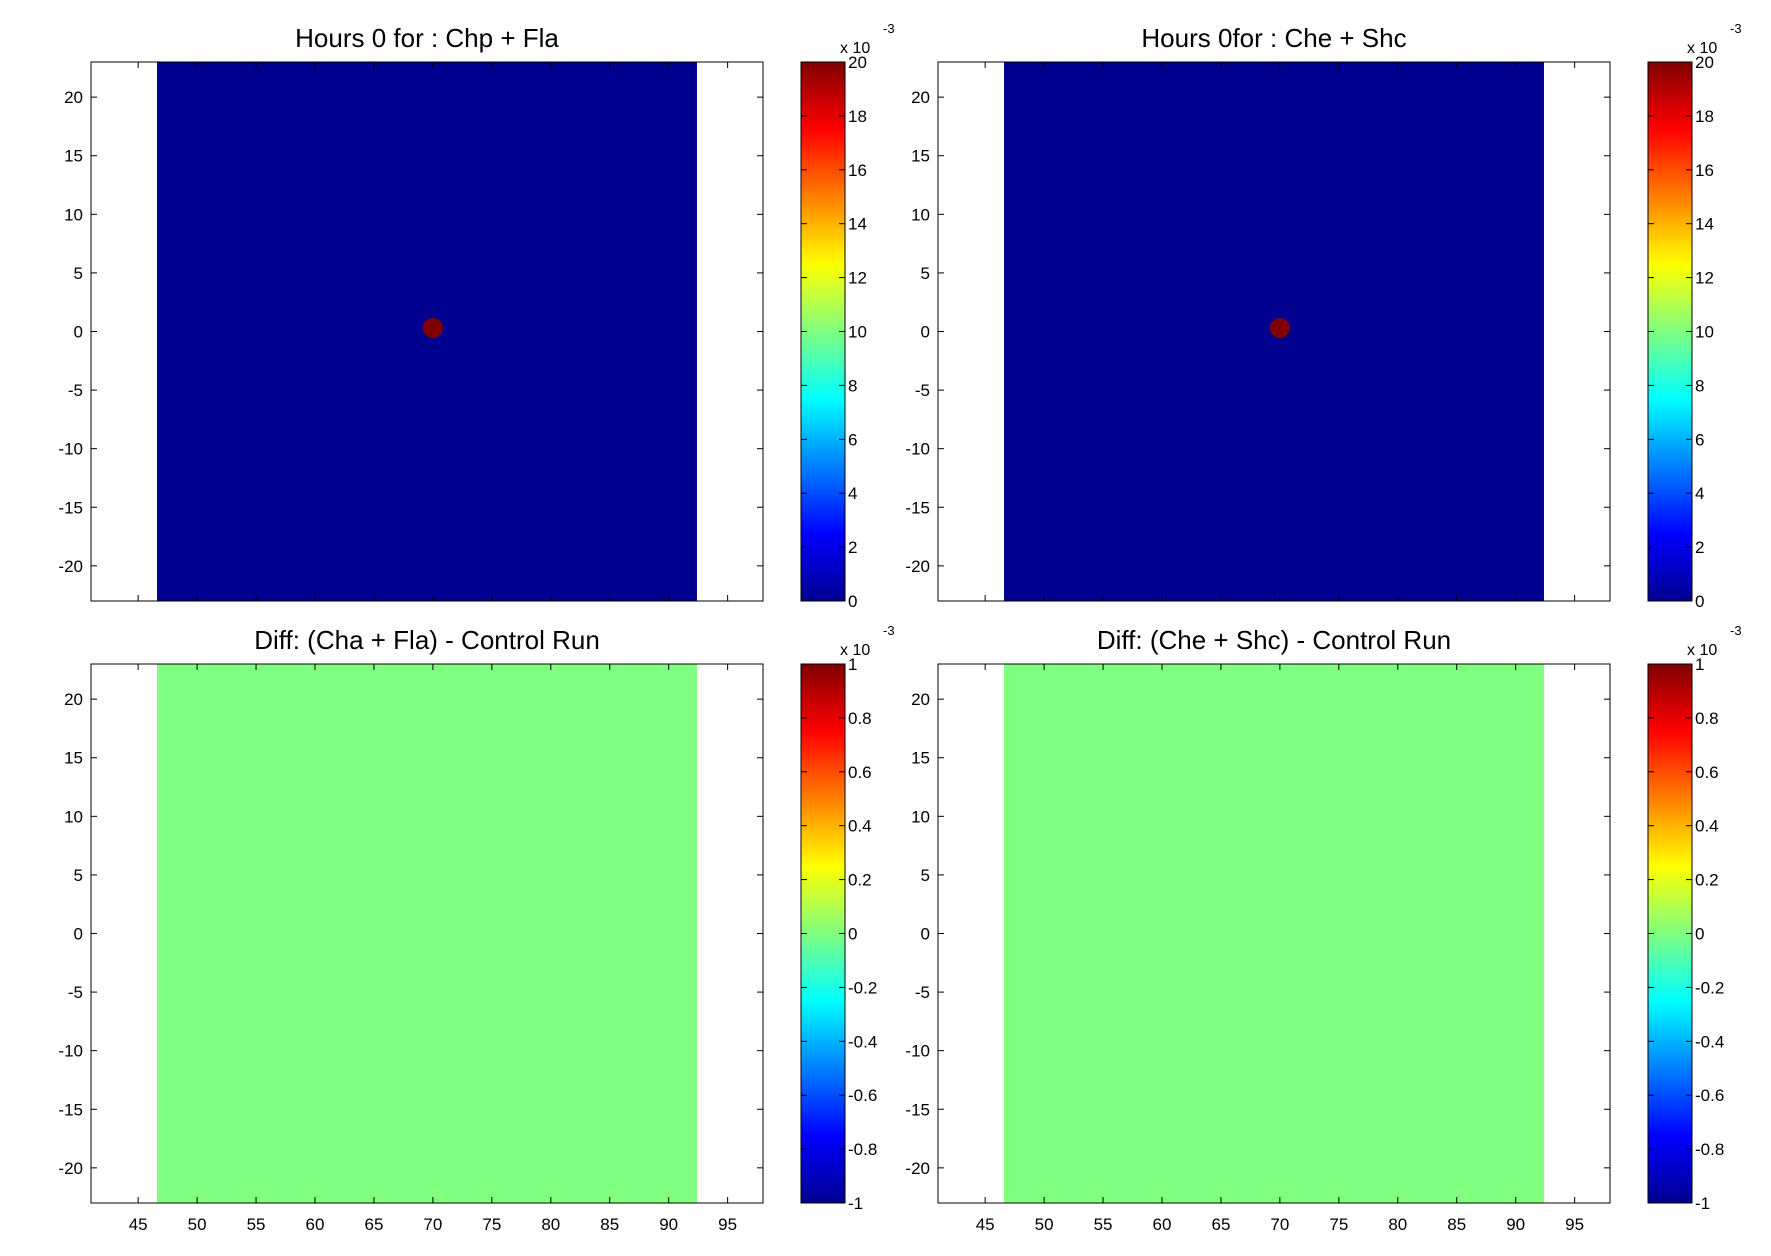 The width and height of the screenshot is (1771, 1256). Describe the element at coordinates (1702, 1203) in the screenshot. I see `colorbar-tick-label: -1` at that location.